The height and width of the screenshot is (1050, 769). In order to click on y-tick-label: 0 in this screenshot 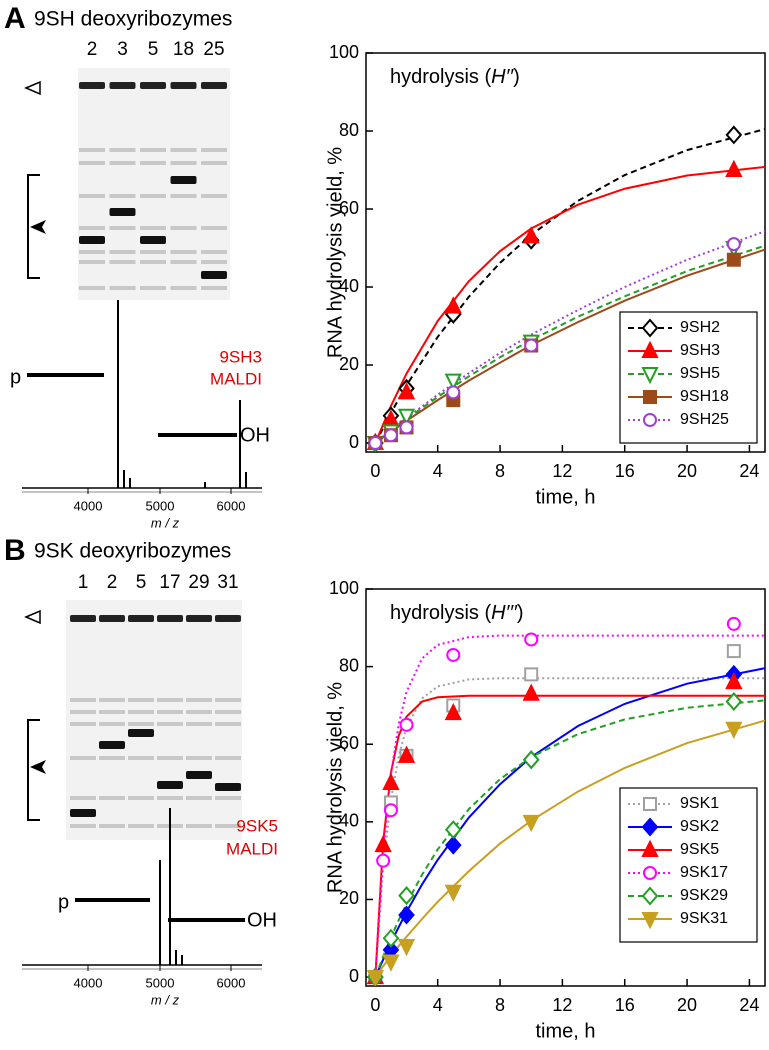, I will do `click(354, 442)`.